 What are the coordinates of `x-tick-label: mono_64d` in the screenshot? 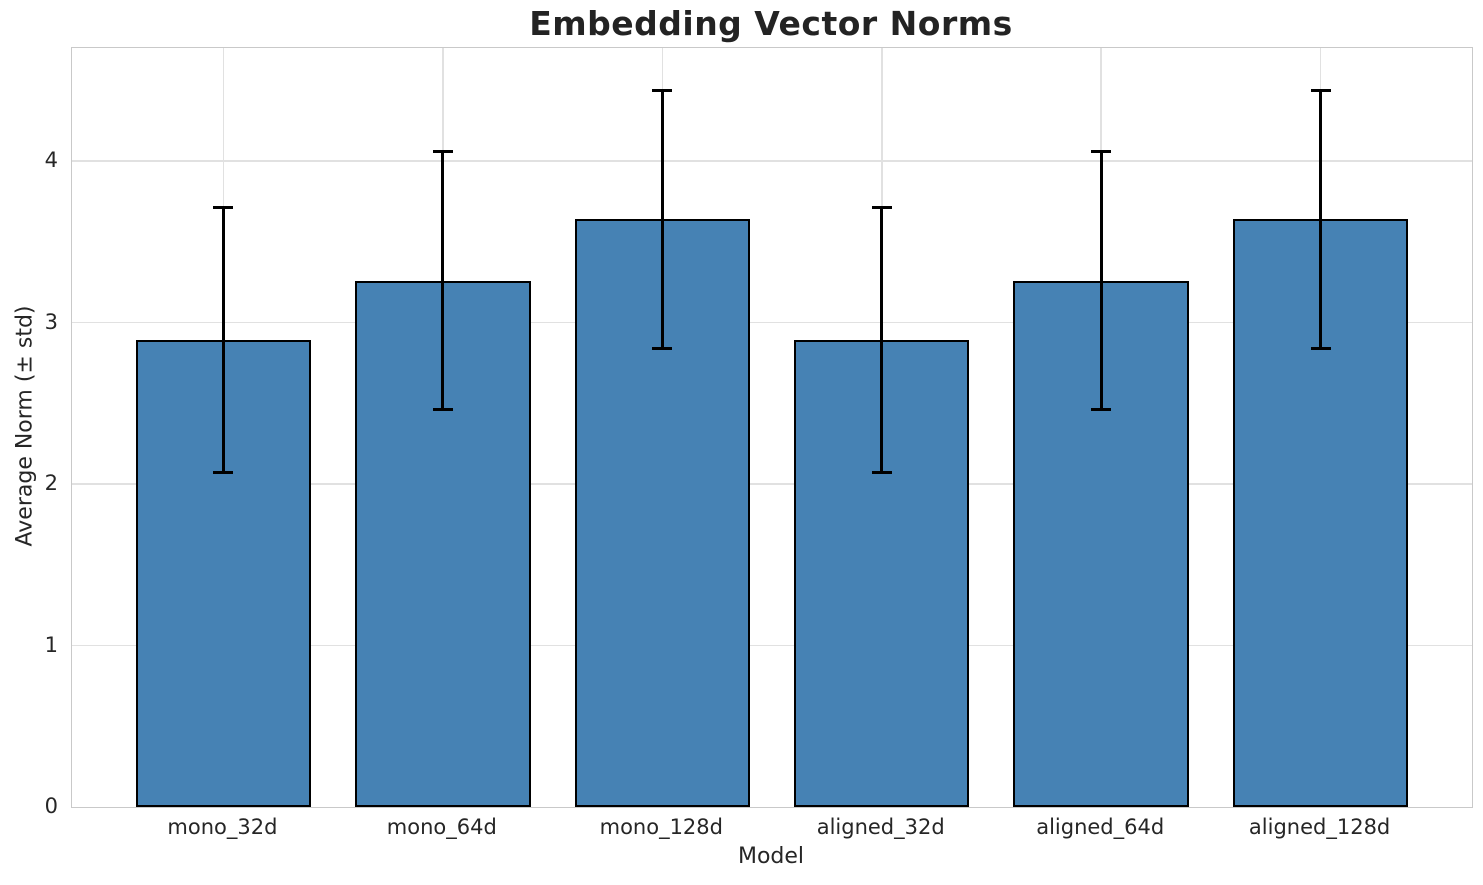 It's located at (441, 827).